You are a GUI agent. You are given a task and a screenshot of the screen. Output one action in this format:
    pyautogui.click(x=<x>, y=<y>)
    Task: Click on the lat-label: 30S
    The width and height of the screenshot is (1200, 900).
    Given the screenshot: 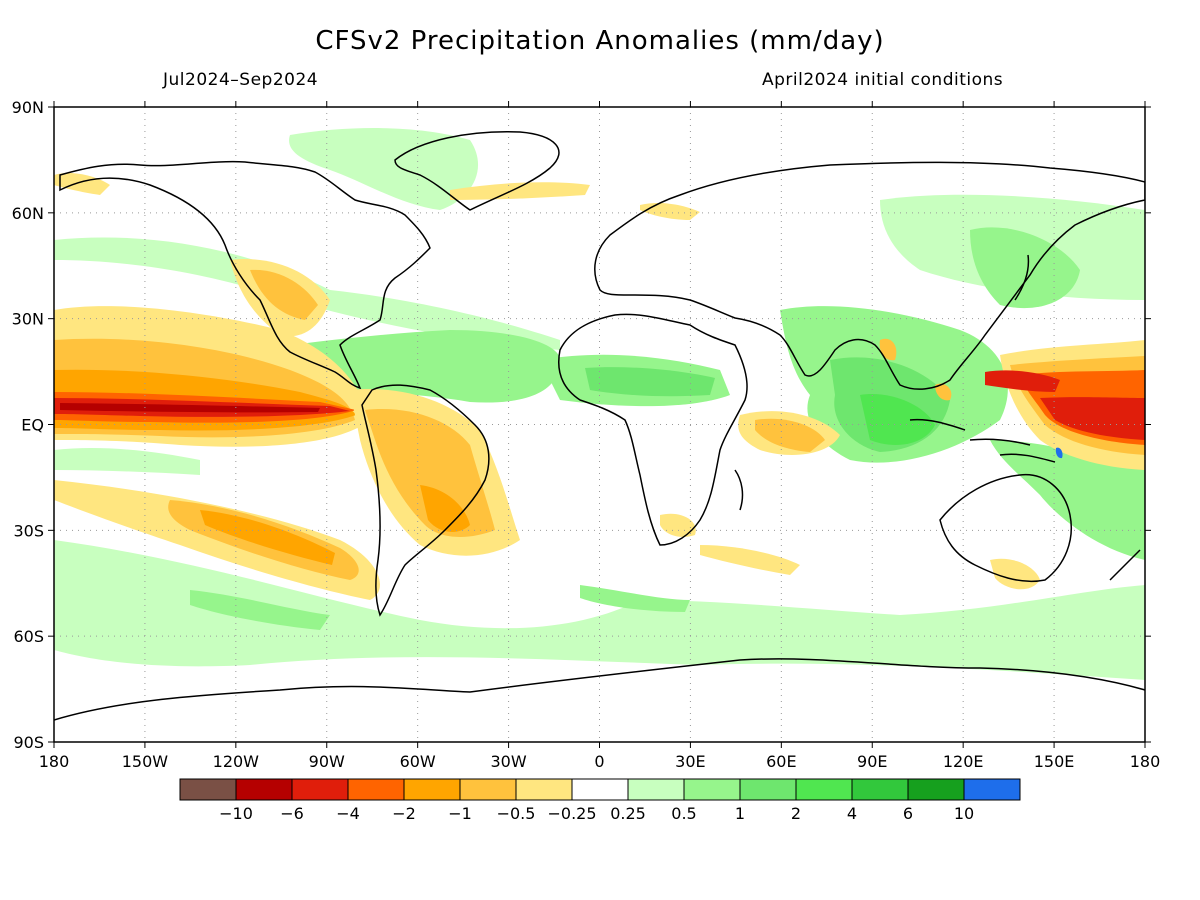 What is the action you would take?
    pyautogui.click(x=28, y=530)
    